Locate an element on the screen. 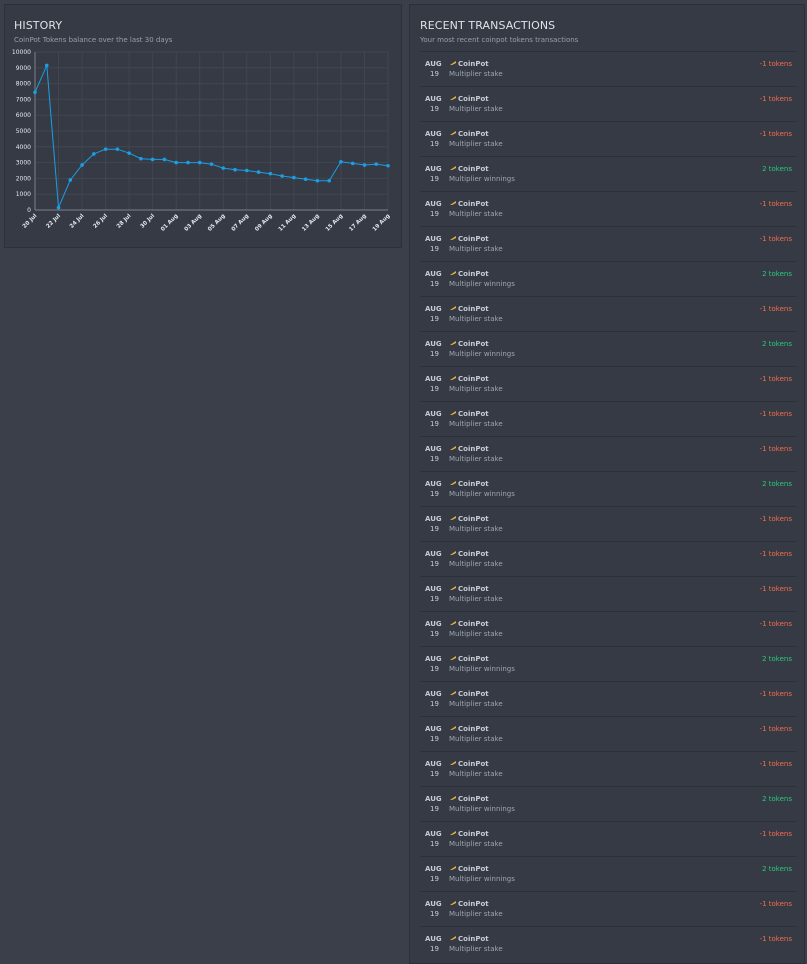  x-tick-label: 20 Jul is located at coordinates (30, 221).